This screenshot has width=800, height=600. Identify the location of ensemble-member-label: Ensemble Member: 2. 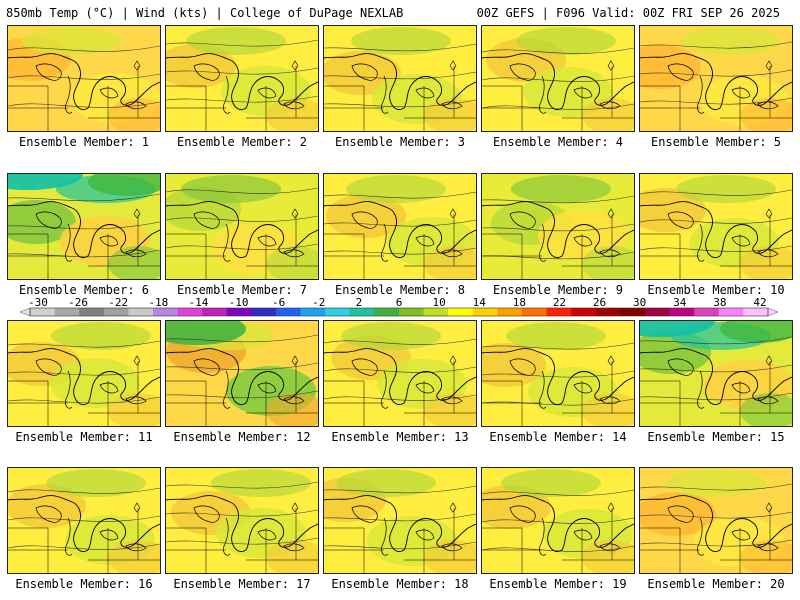
(242, 142).